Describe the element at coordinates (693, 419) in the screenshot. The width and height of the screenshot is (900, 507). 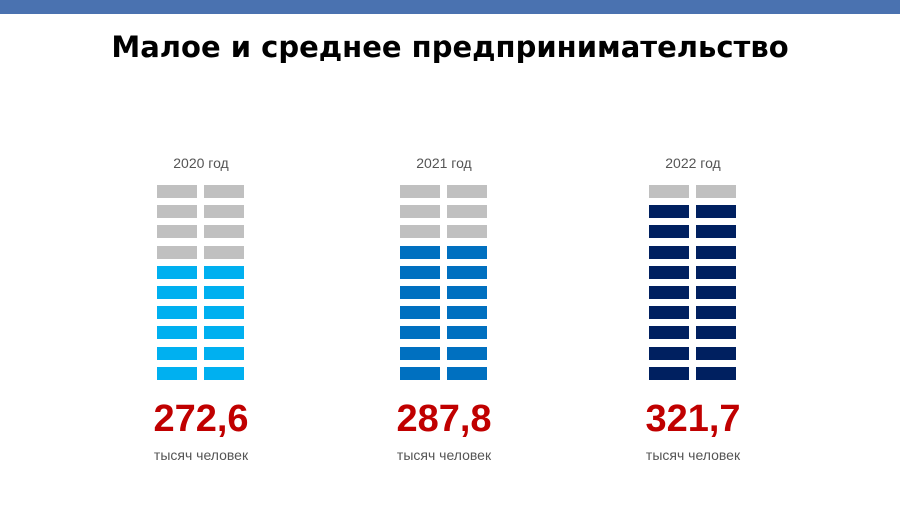
I see `value-label: 321,7` at that location.